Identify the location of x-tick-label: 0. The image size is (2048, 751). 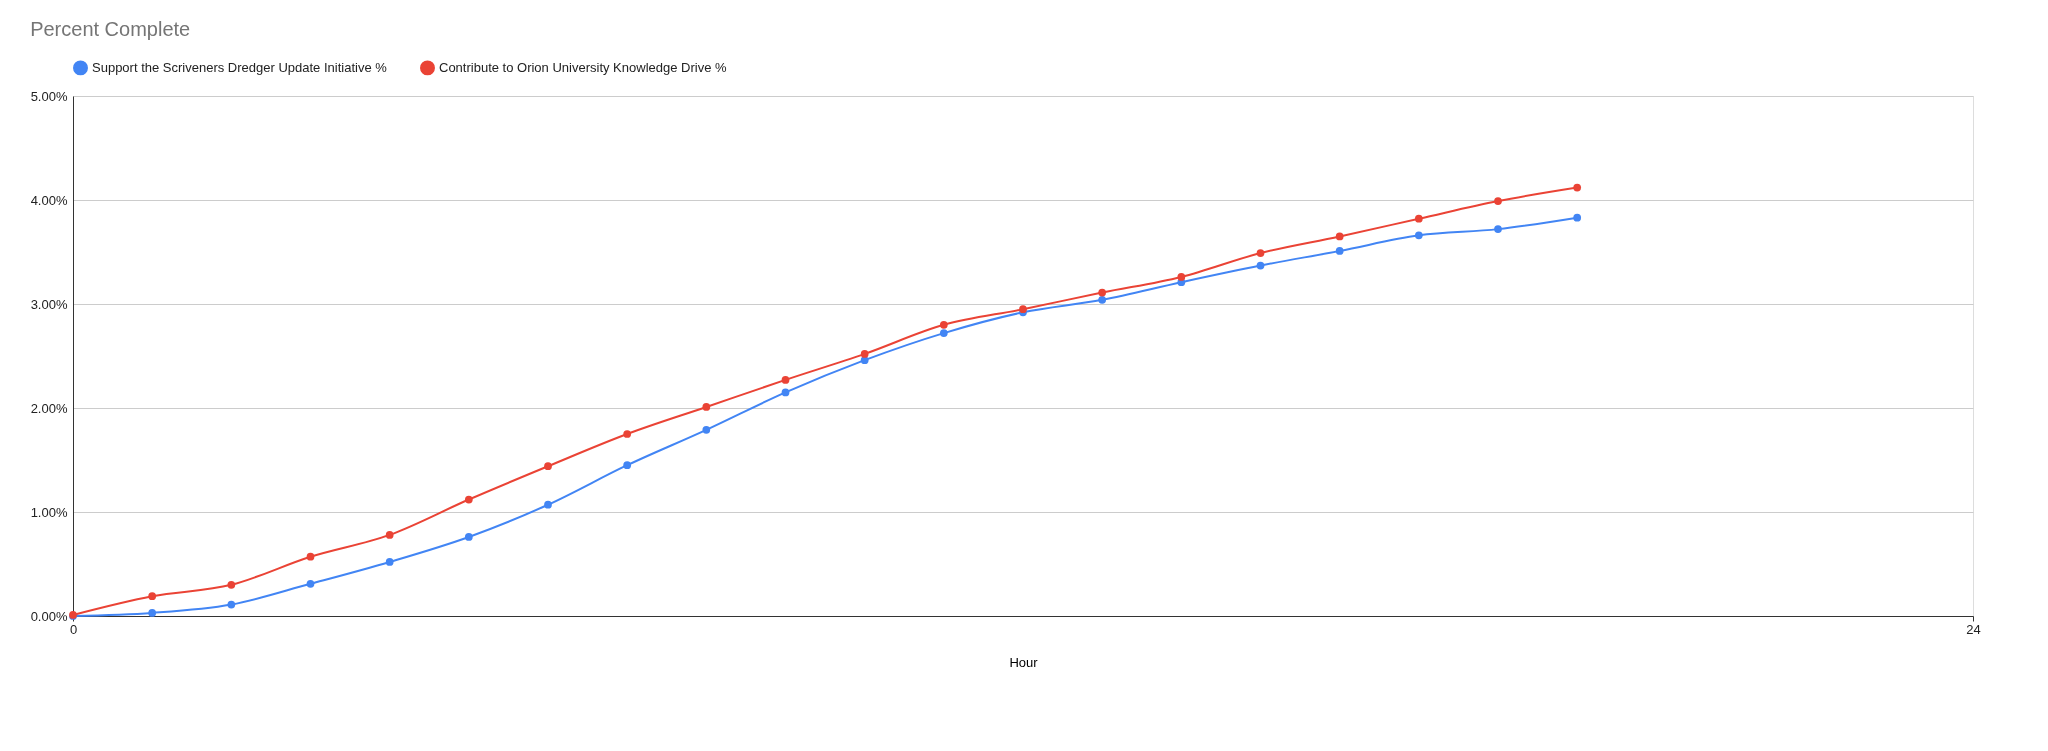
(73, 629).